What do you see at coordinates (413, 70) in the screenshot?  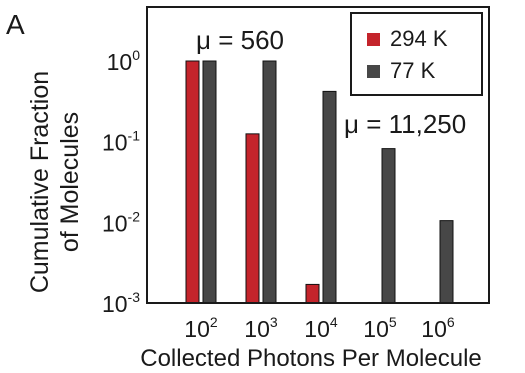 I see `legend-label-77K: 77 K` at bounding box center [413, 70].